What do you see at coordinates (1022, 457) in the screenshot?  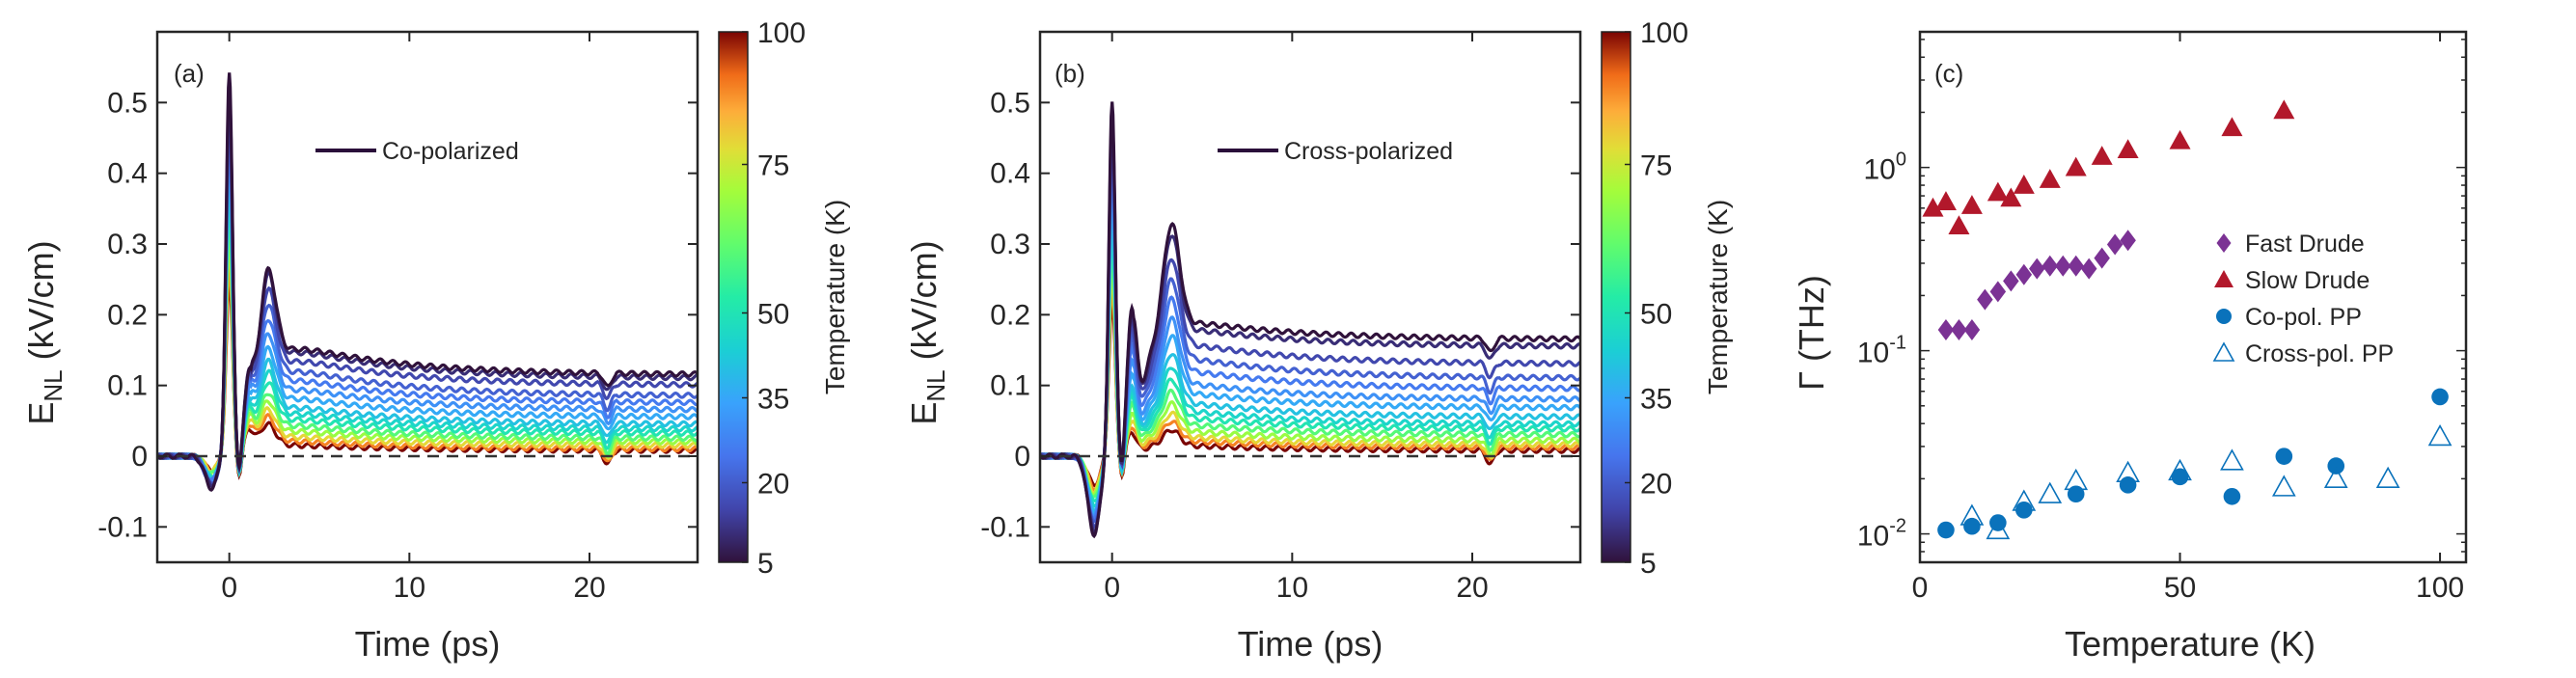 I see `panel-b-ytick-label: 0` at bounding box center [1022, 457].